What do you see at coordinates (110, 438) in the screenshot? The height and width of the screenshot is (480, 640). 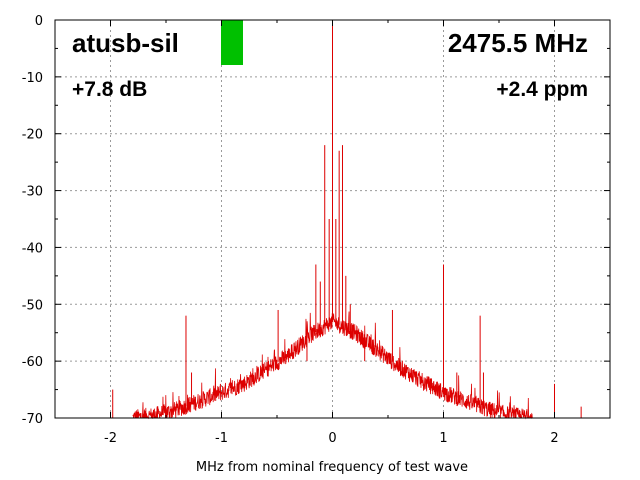 I see `x-tick-label: -2` at bounding box center [110, 438].